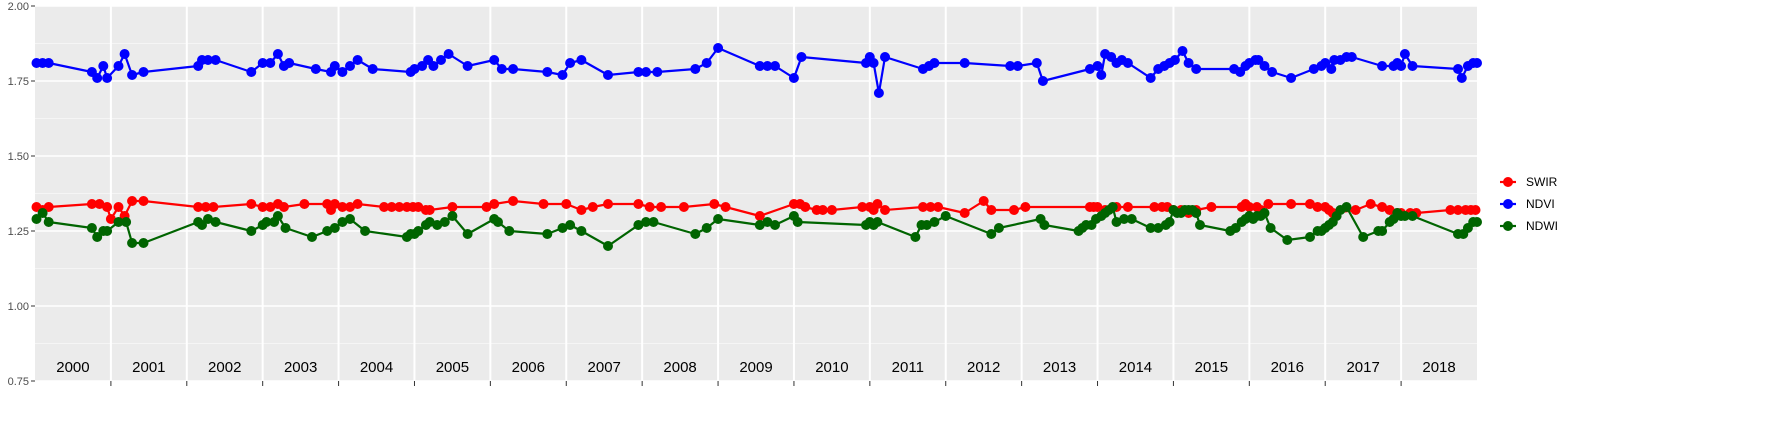  Describe the element at coordinates (755, 367) in the screenshot. I see `year-label: 2009` at that location.